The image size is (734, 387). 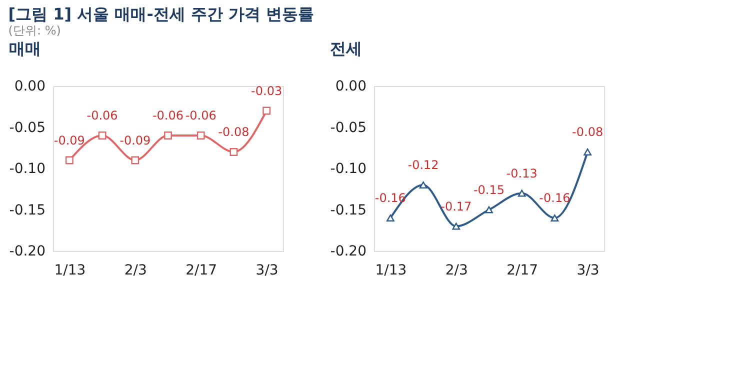 What do you see at coordinates (346, 48) in the screenshot?
I see `chart-title: 전세` at bounding box center [346, 48].